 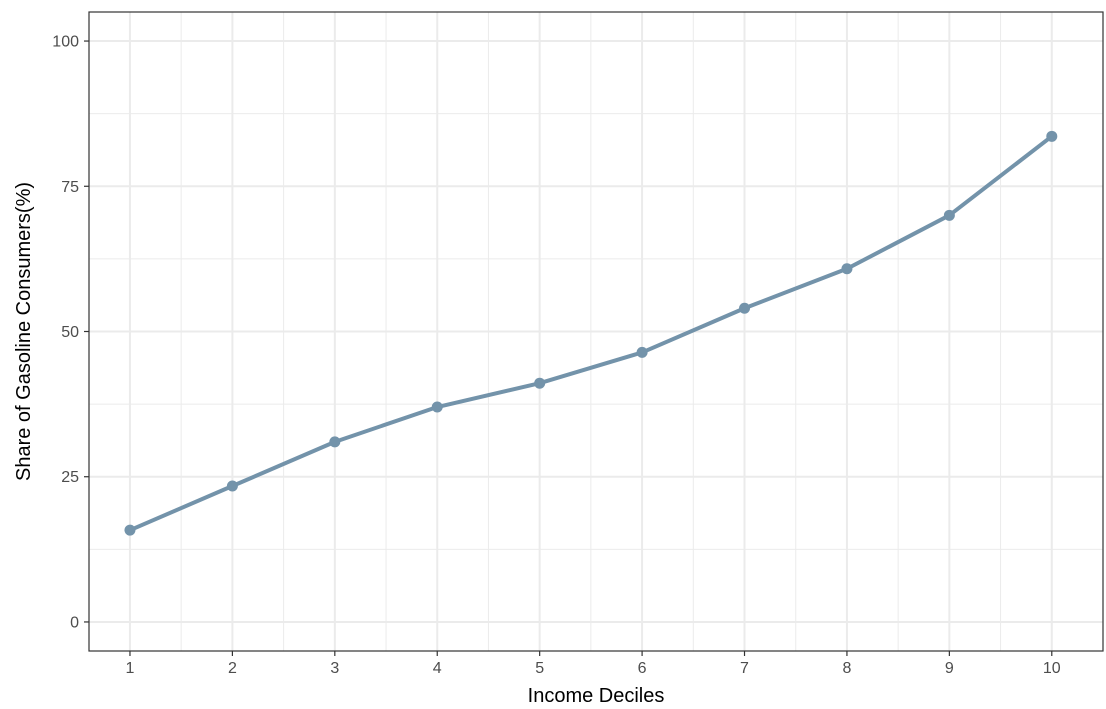 I want to click on x-tick-label: 3, so click(x=334, y=668).